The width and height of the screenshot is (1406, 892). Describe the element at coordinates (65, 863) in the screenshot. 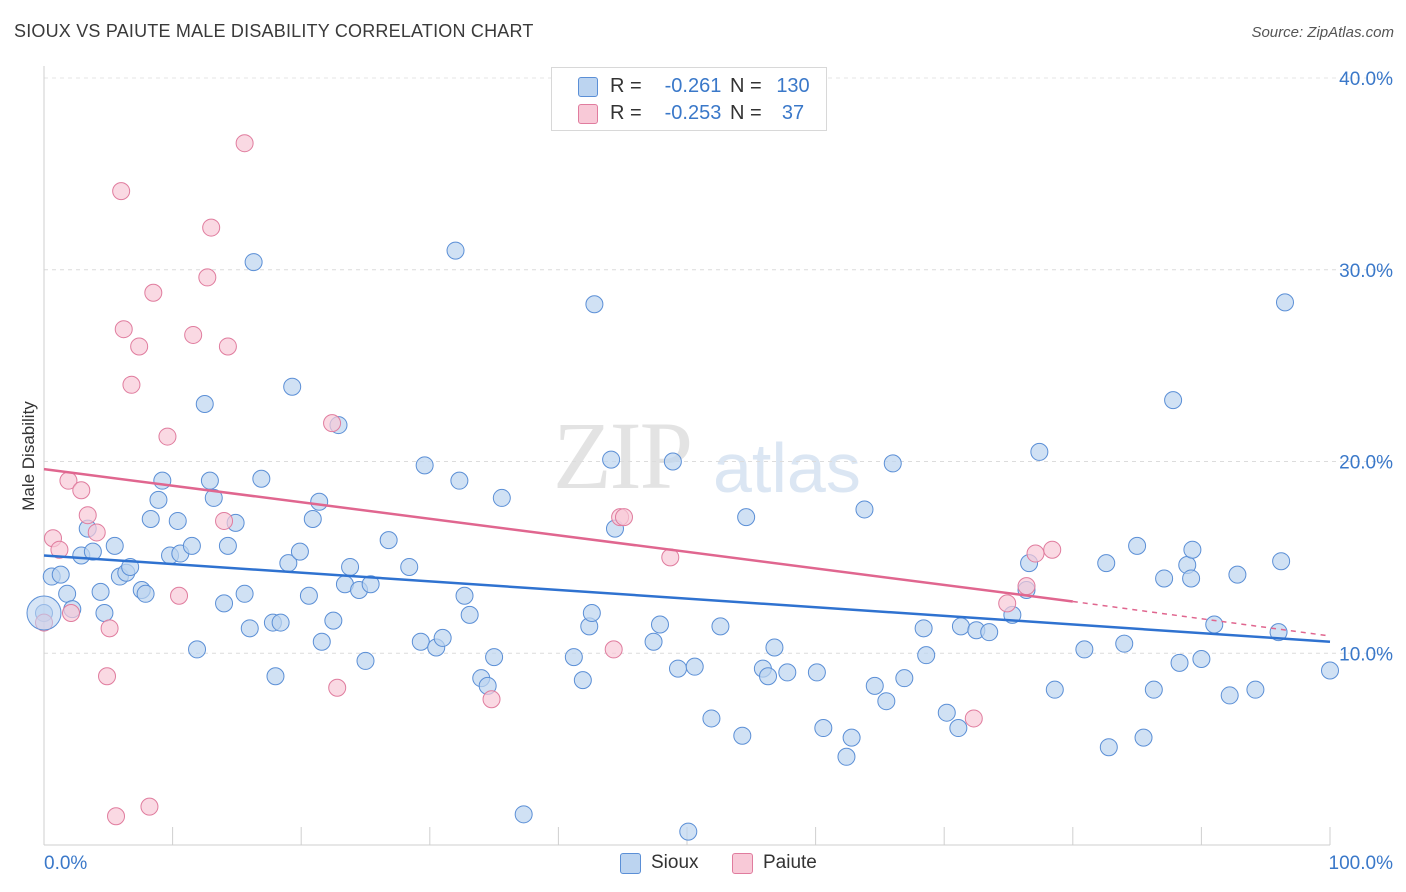

I see `x-tick-label: 0.0%` at that location.